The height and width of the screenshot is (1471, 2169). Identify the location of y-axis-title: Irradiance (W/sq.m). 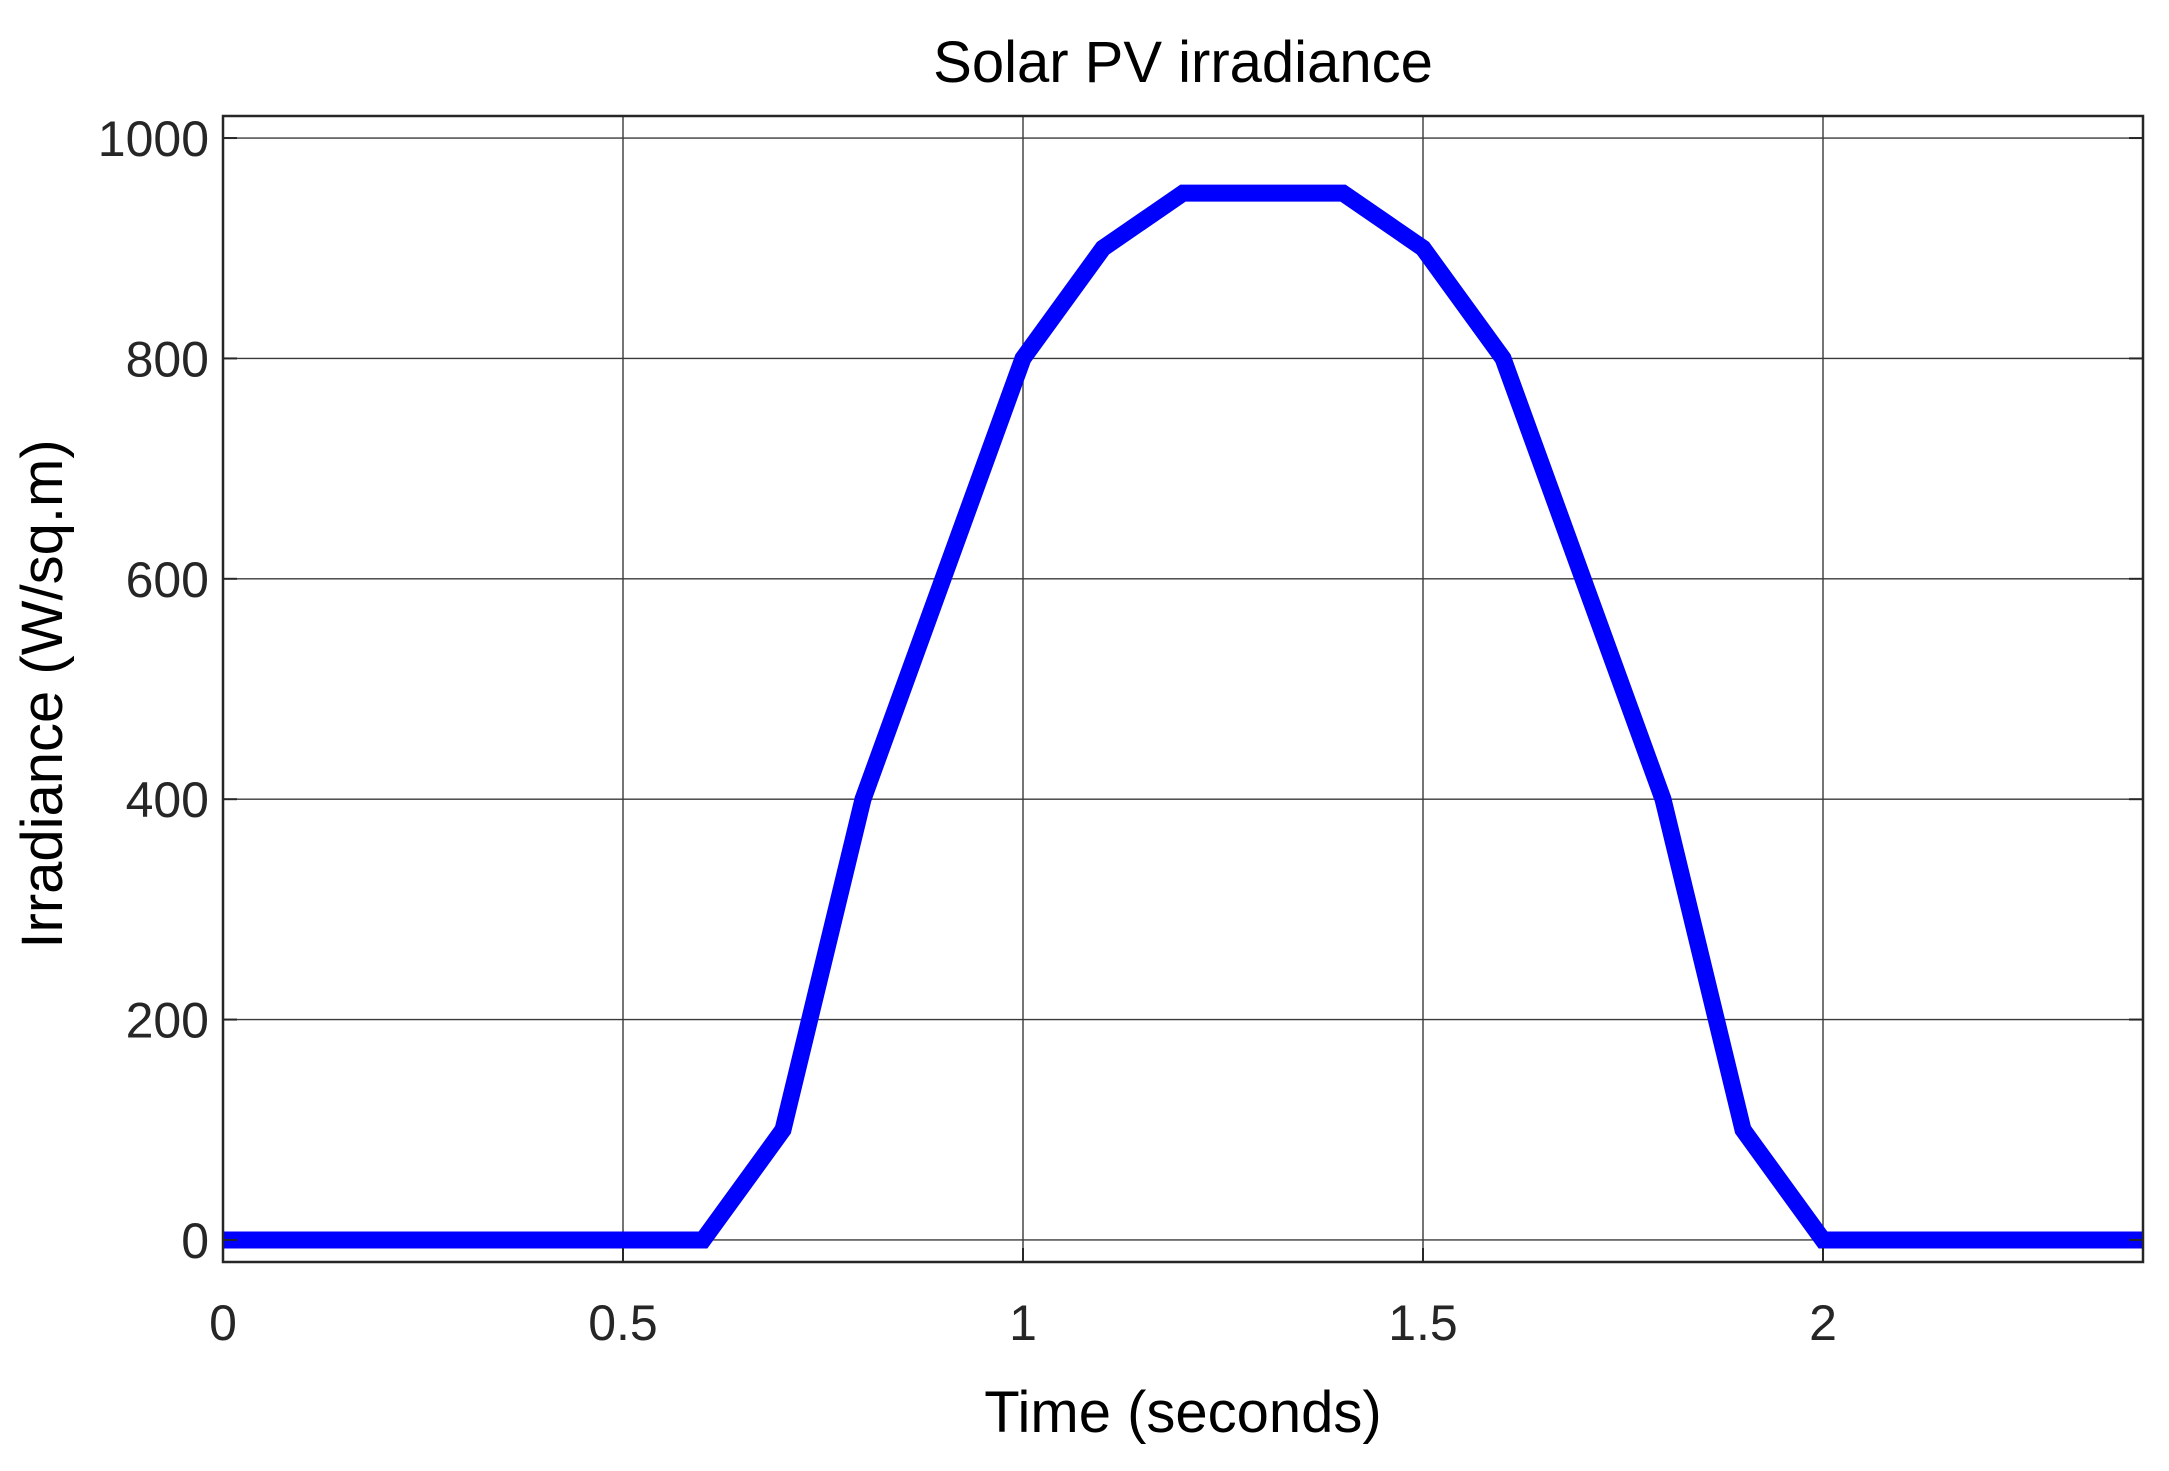
(42, 693).